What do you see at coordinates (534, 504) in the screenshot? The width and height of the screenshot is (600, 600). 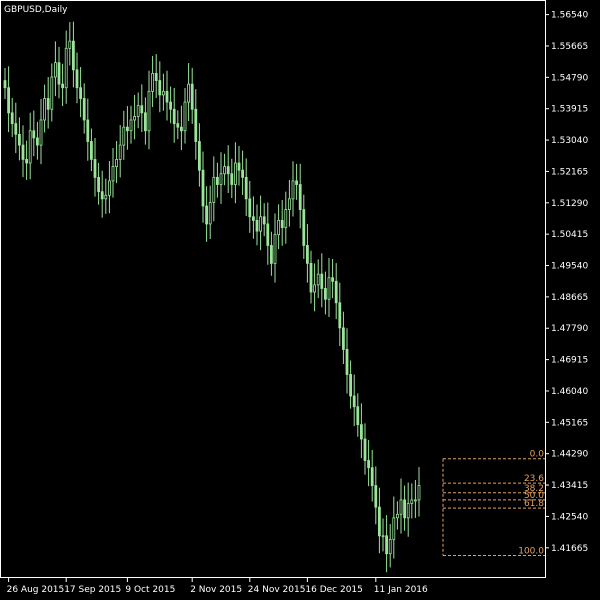 I see `fibo-level-label: 61.8` at bounding box center [534, 504].